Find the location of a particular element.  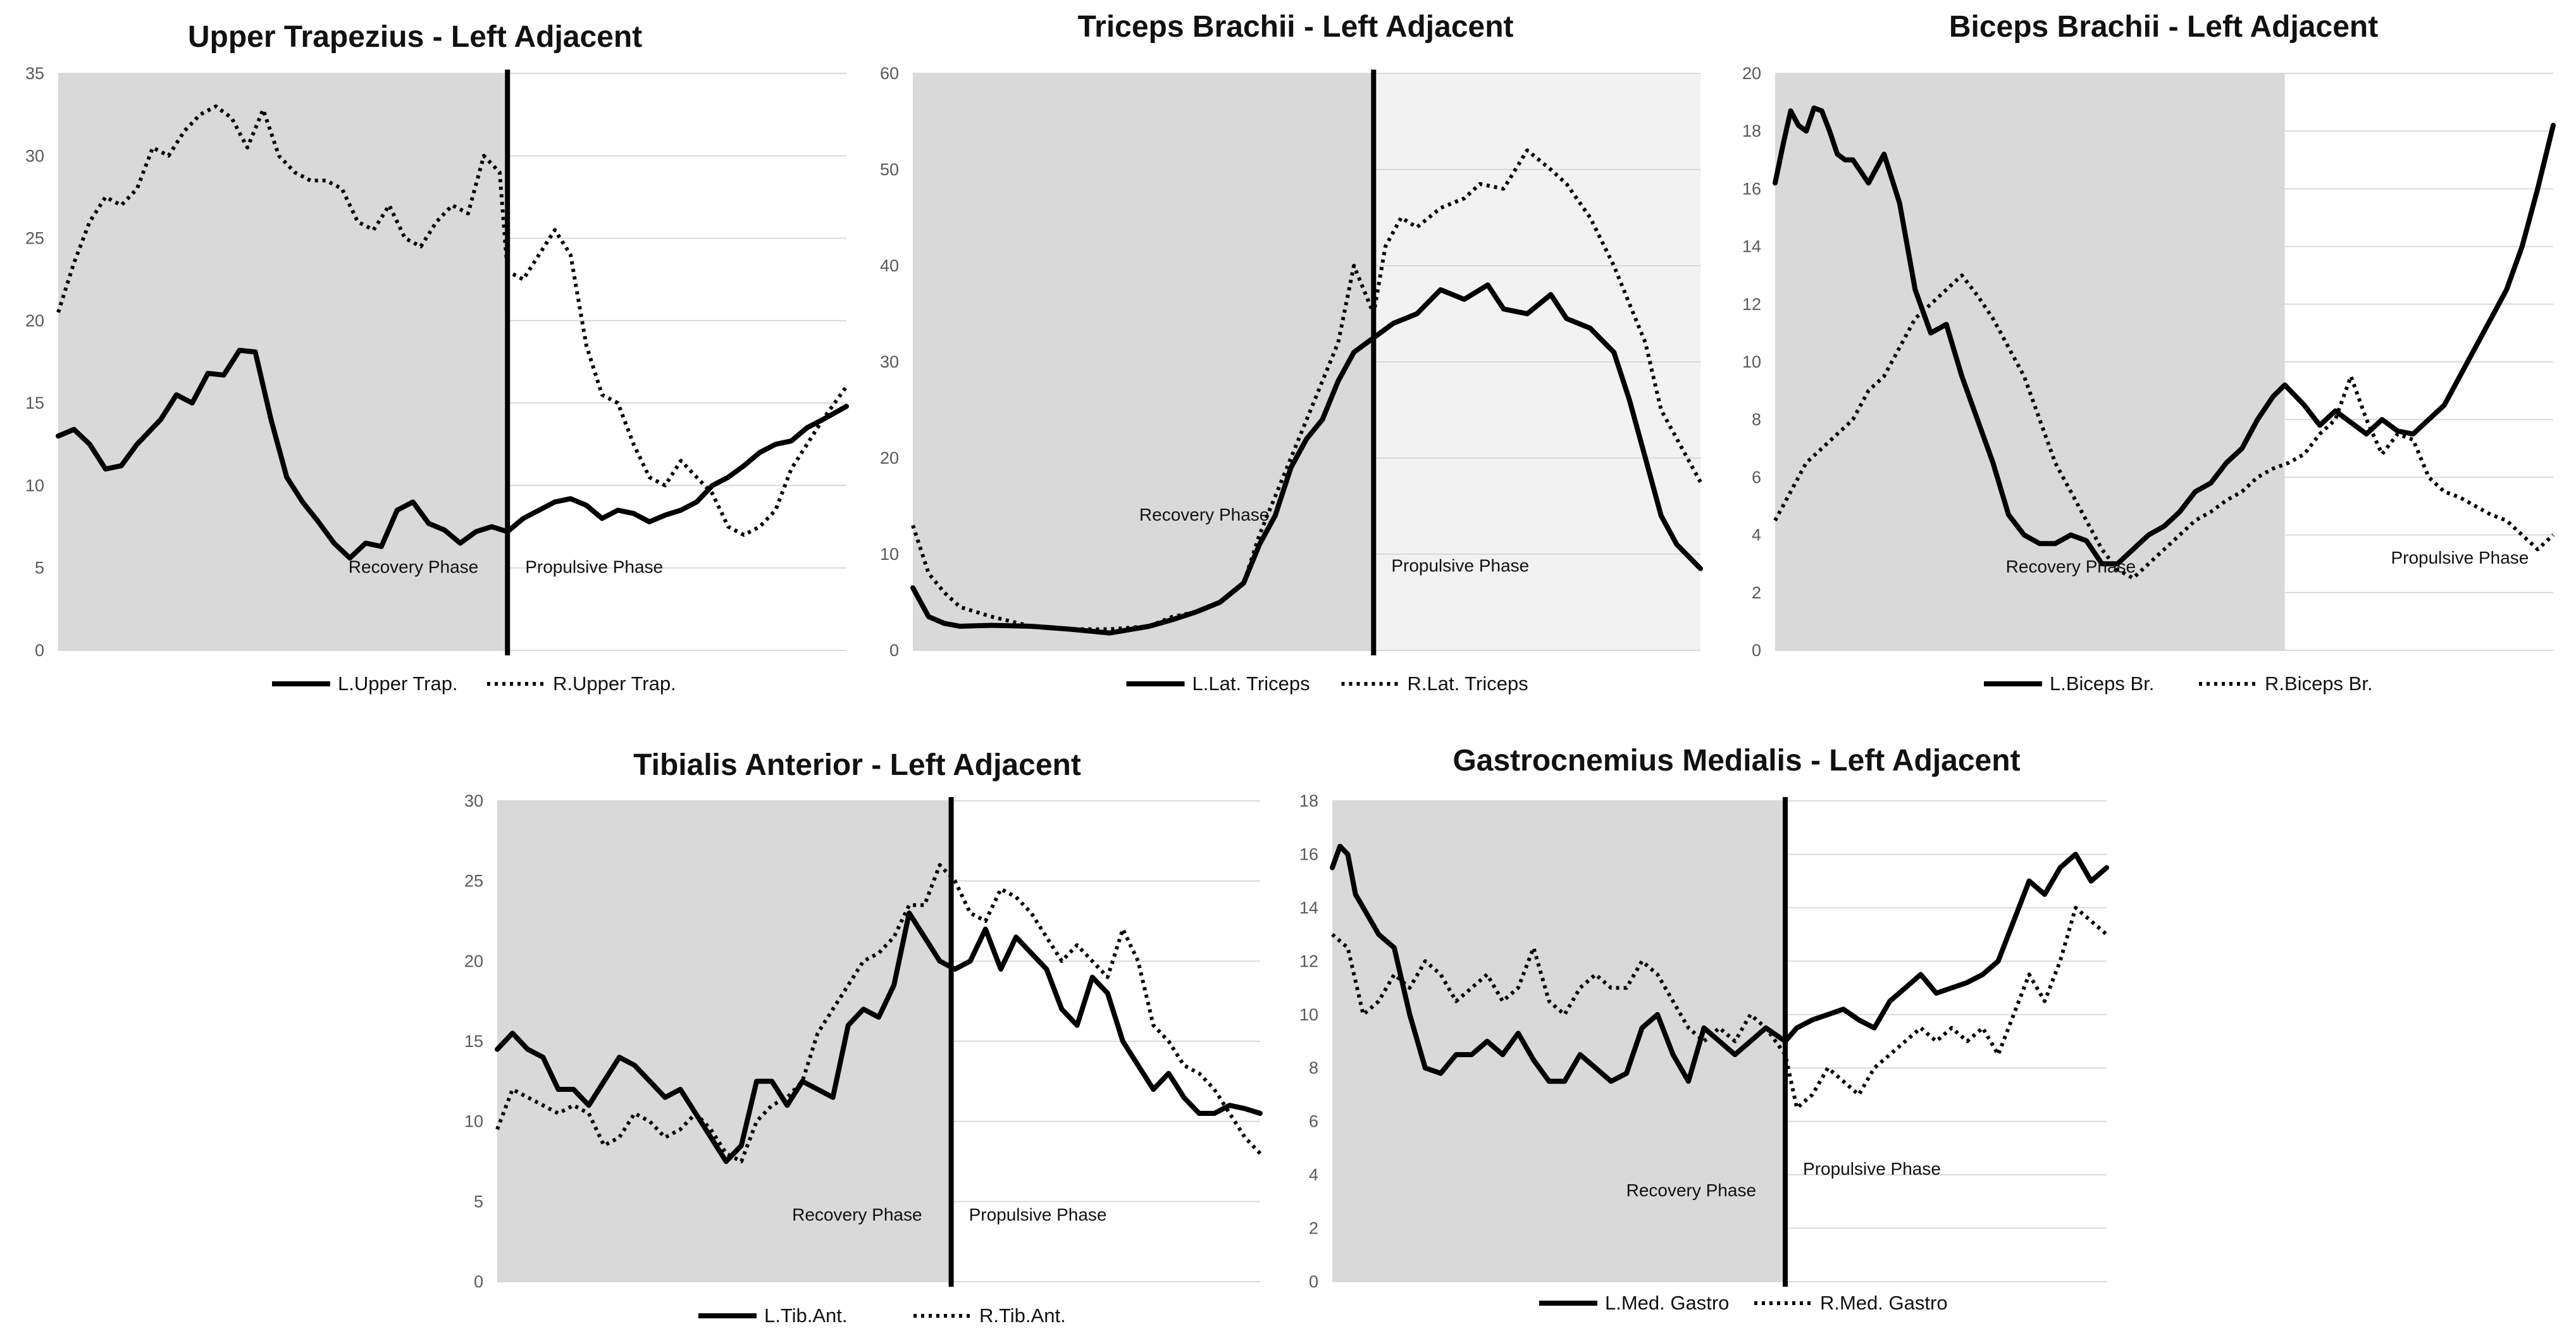

y-tick-label: 35 is located at coordinates (34, 73).